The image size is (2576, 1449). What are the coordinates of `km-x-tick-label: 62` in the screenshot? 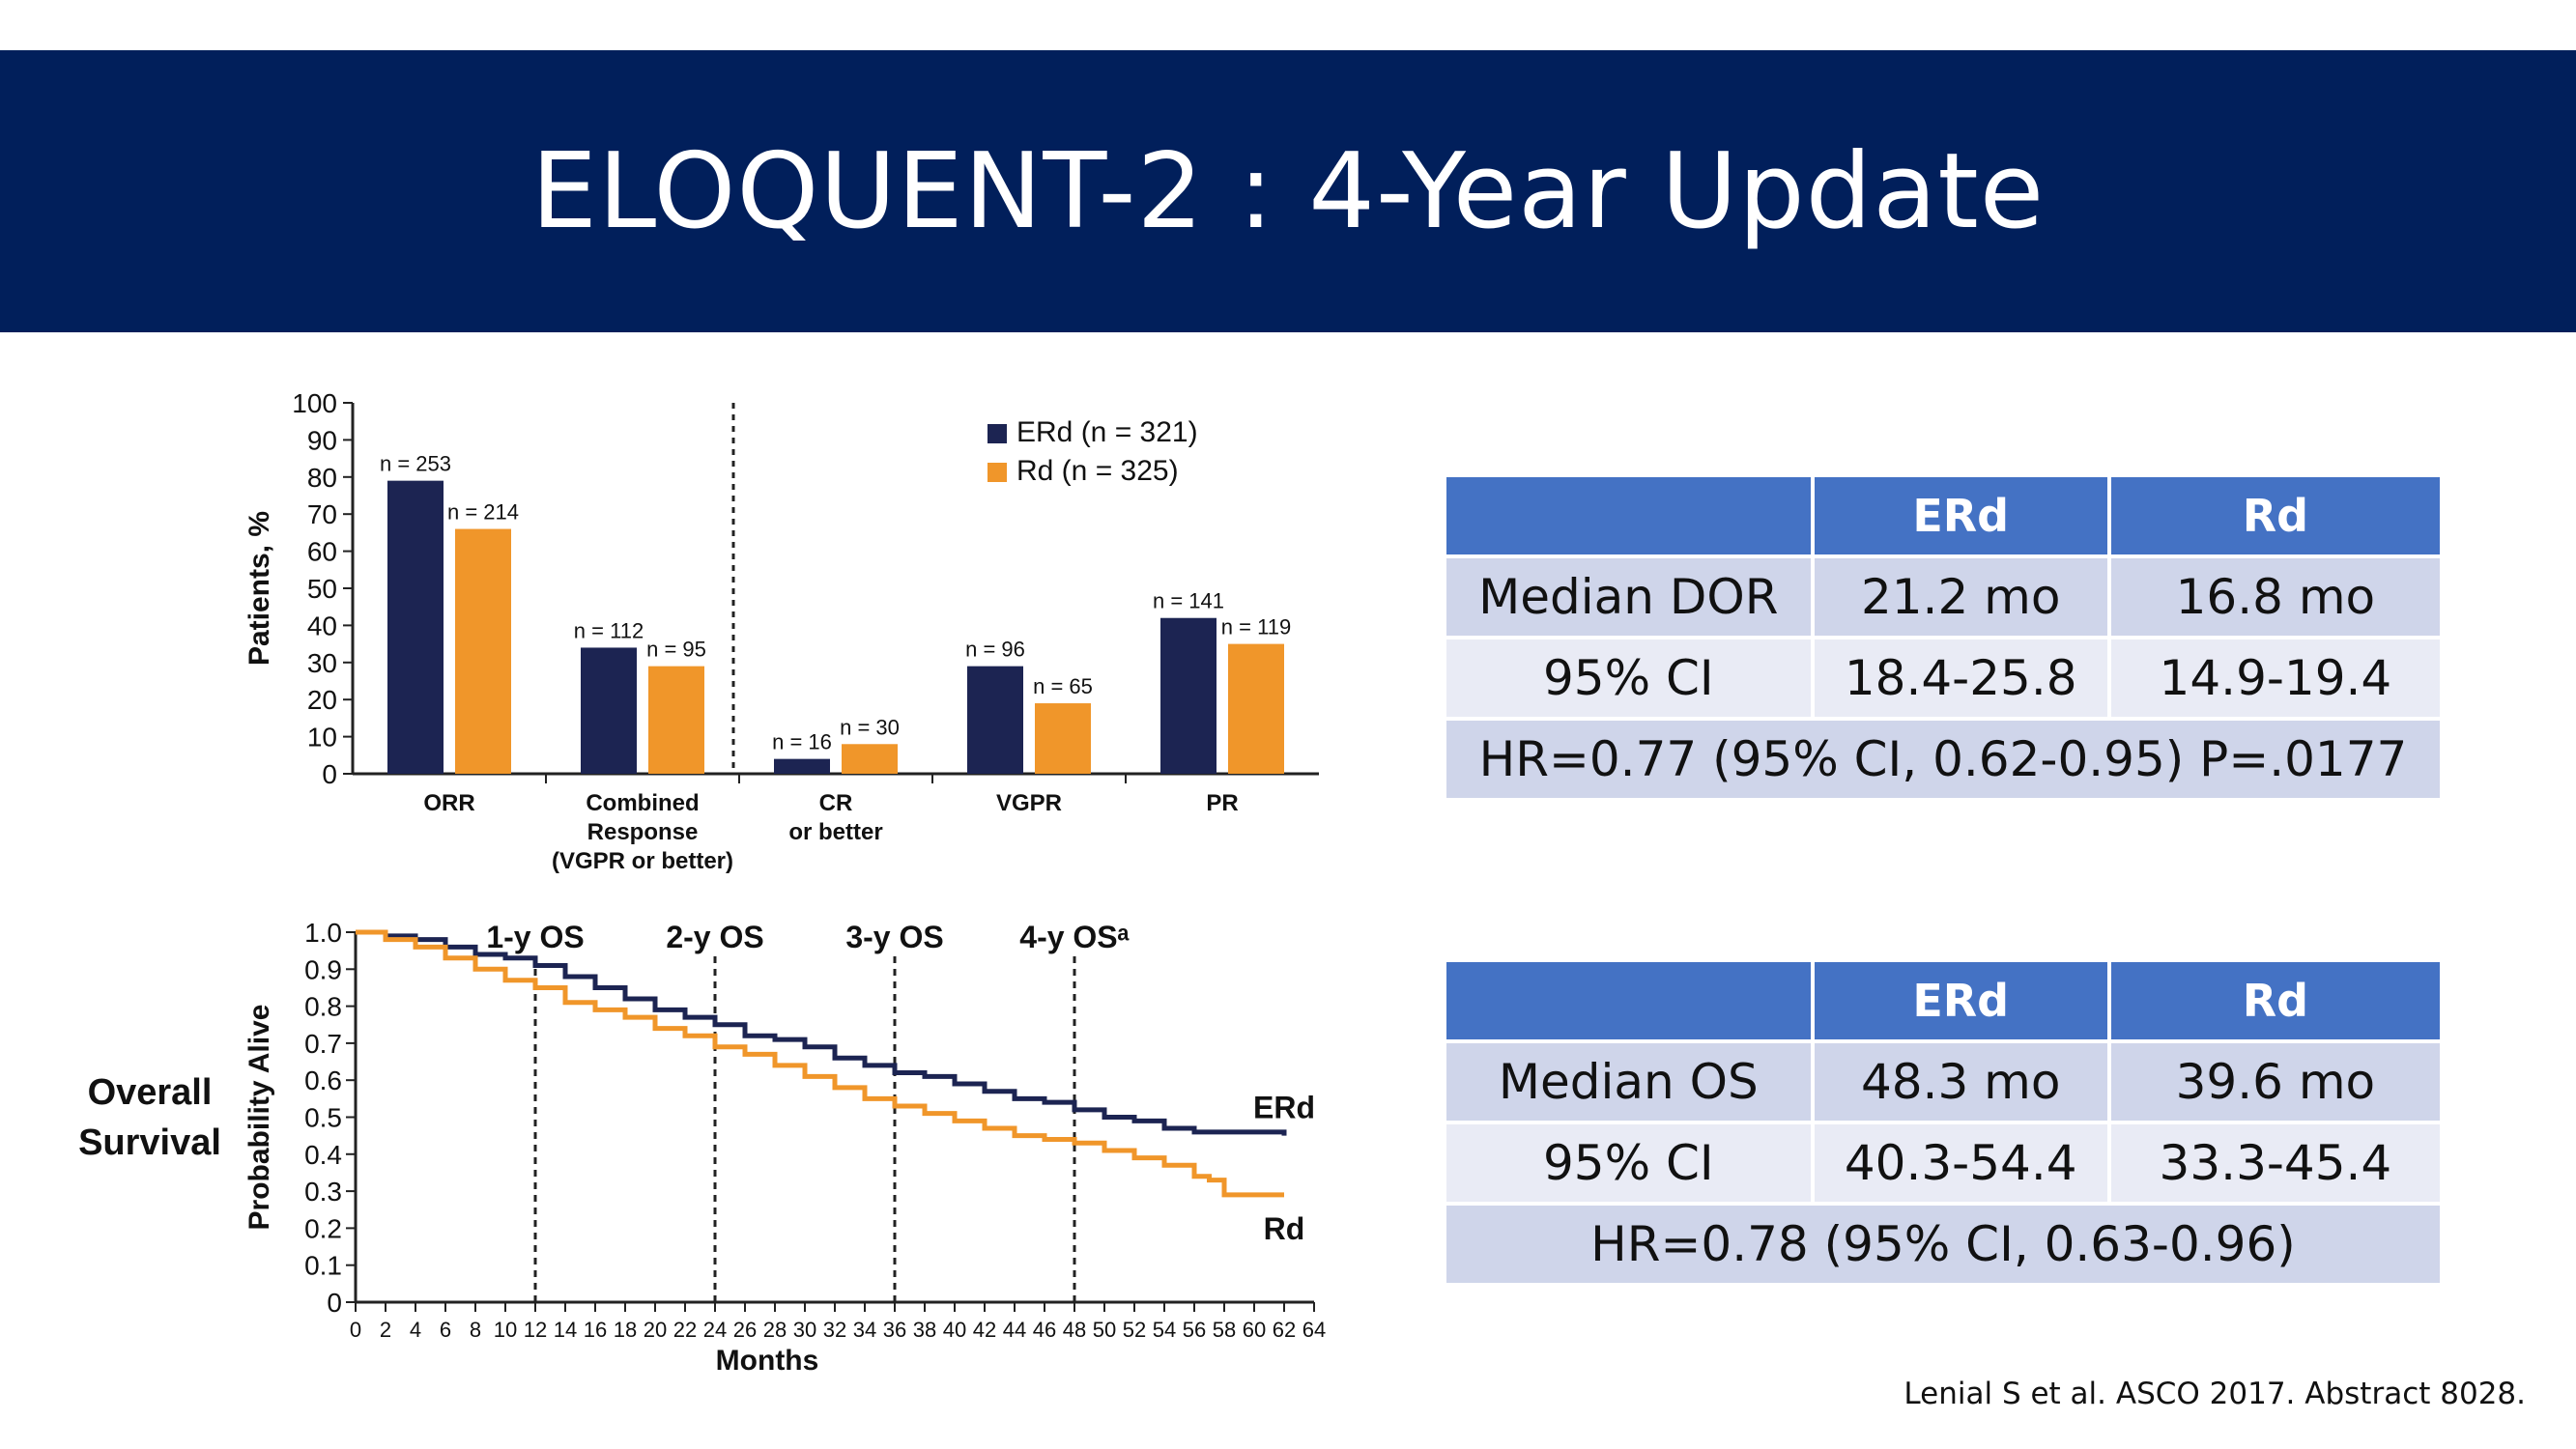 It's located at (1285, 1330).